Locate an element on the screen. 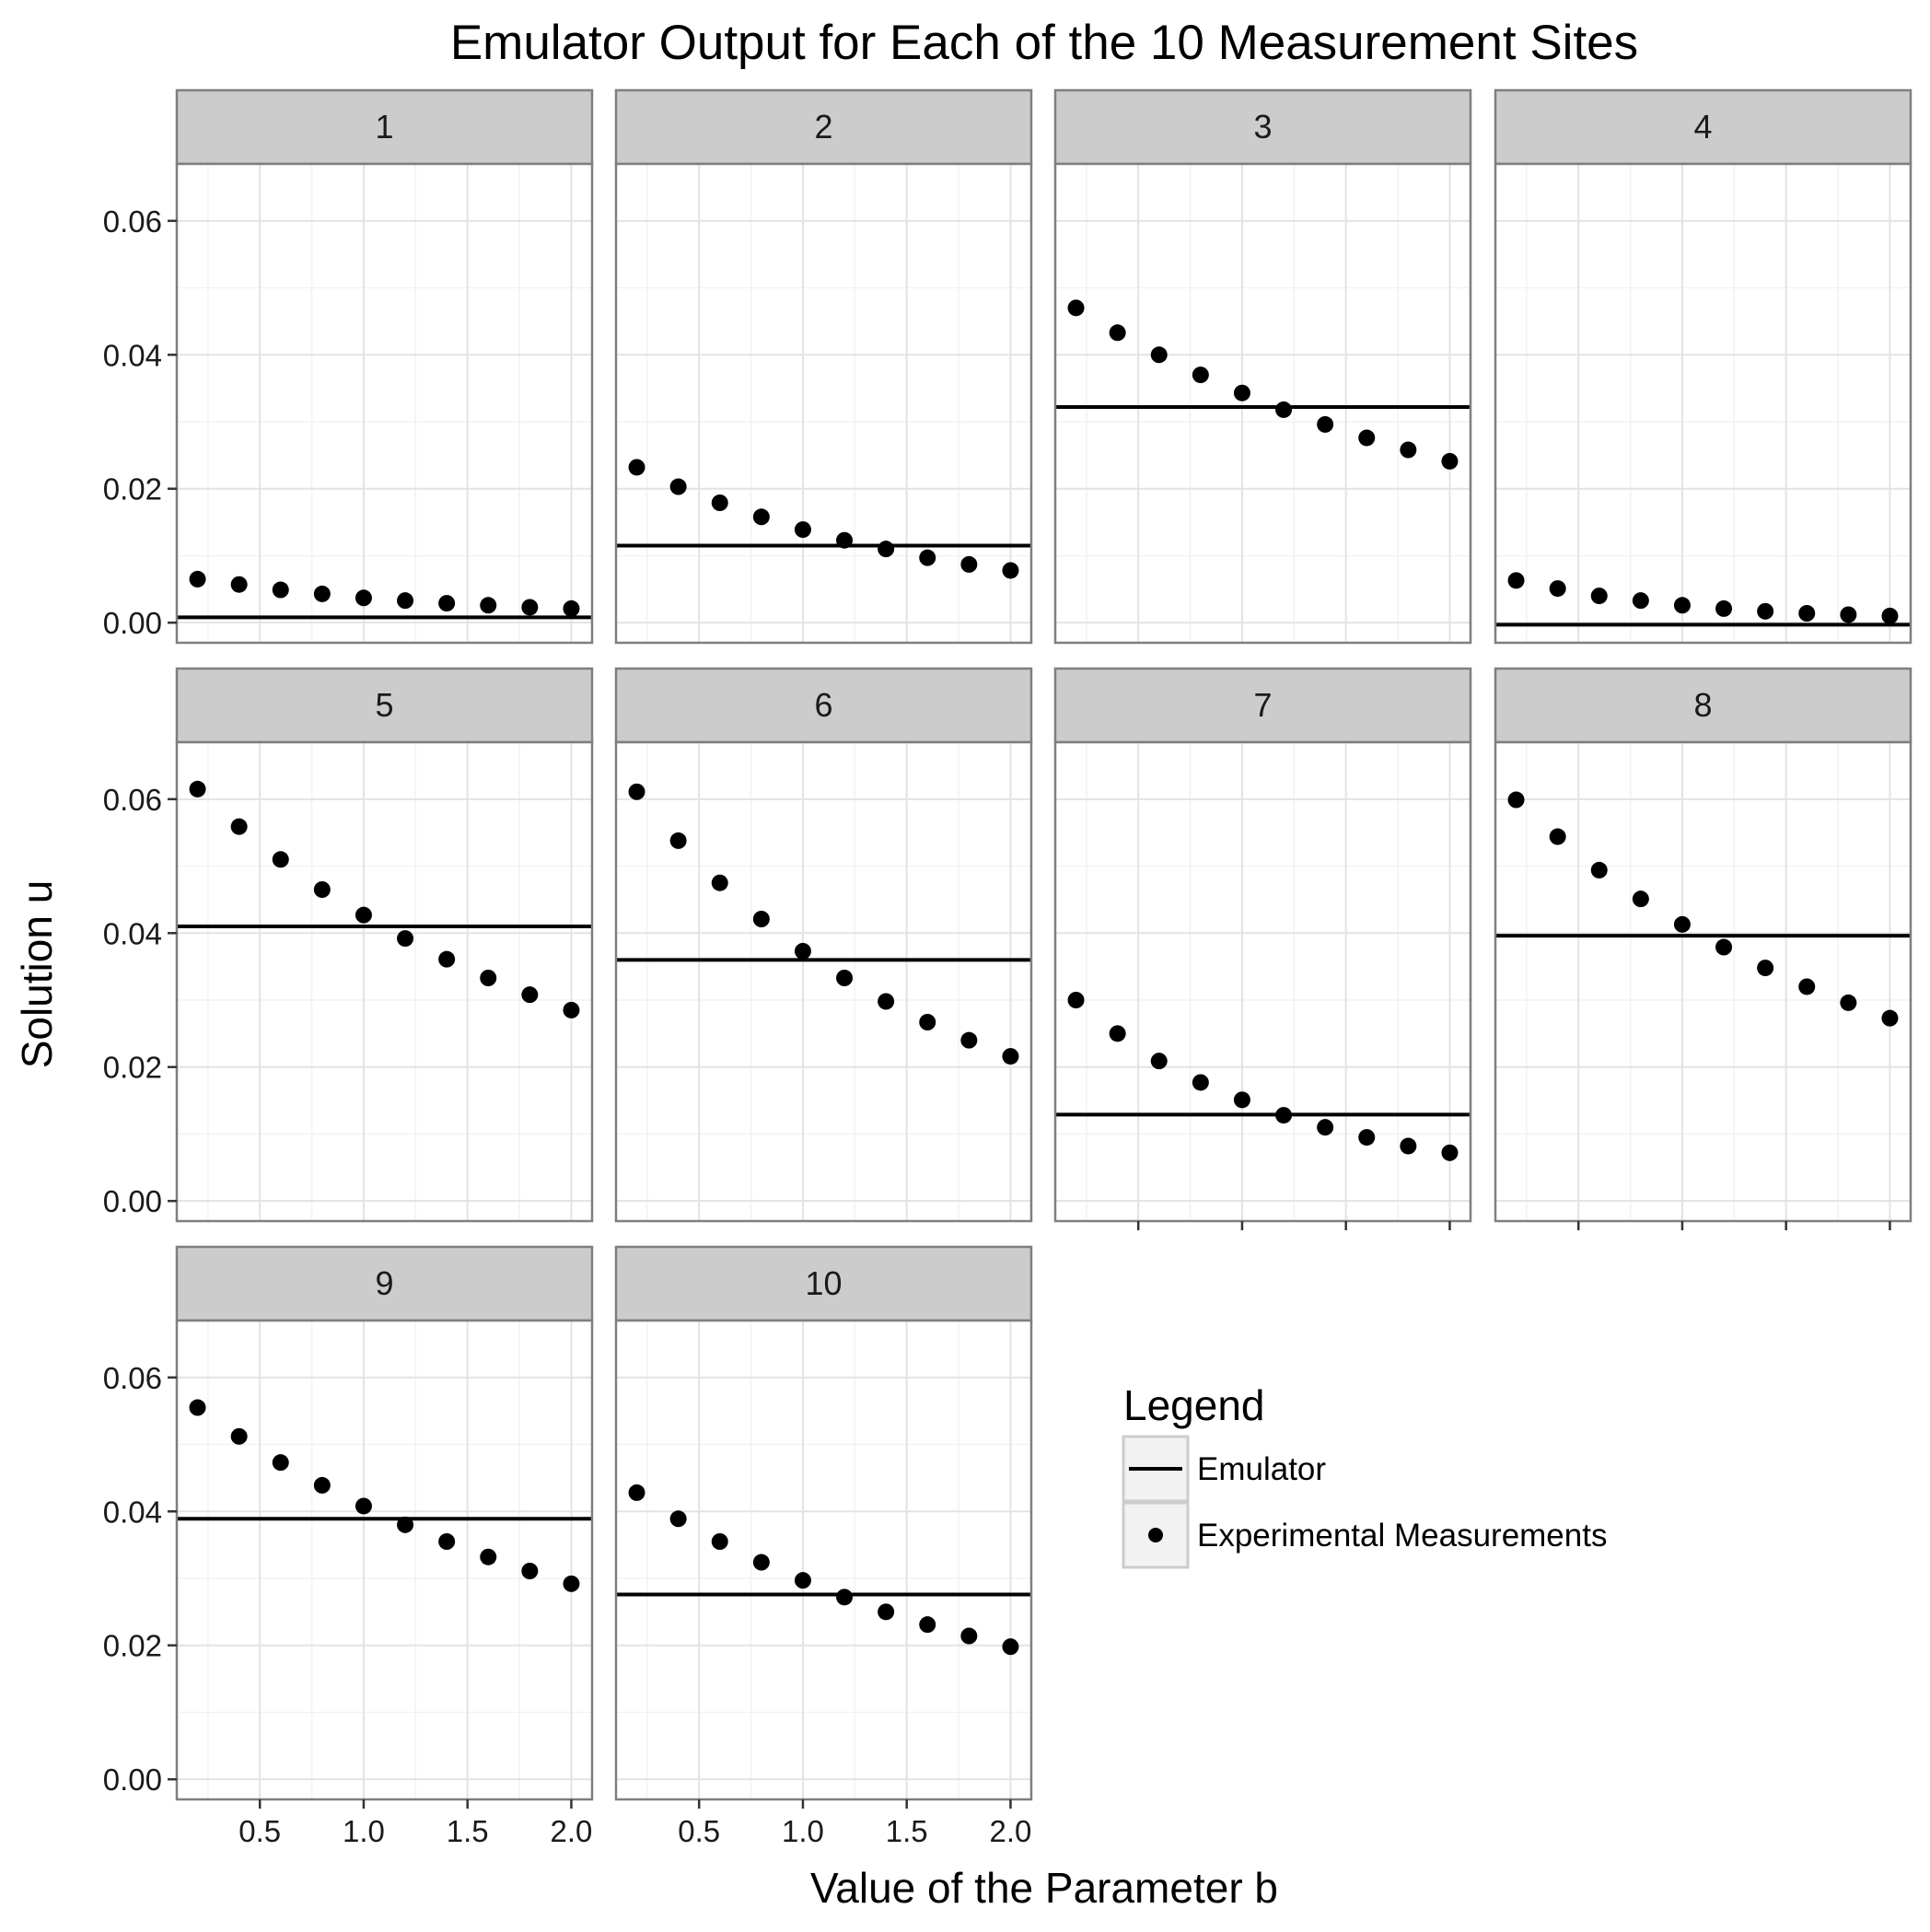  y-tick-label: 0.02 is located at coordinates (132, 1646).